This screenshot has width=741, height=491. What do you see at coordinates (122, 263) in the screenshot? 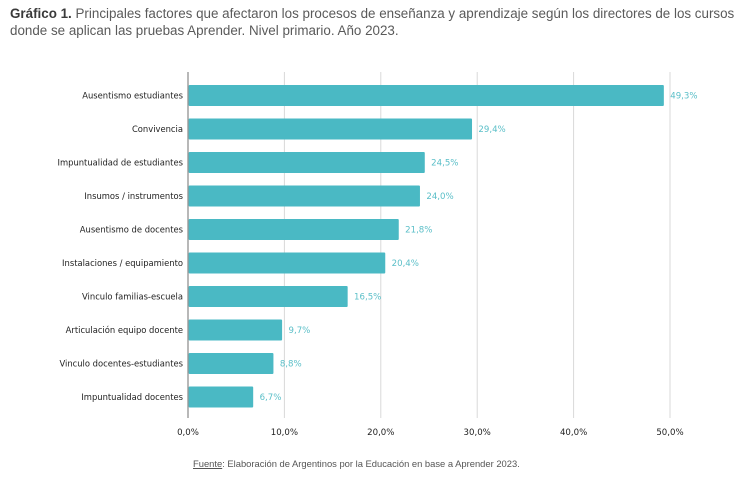
I see `category-label: Instalaciones / equipamiento` at bounding box center [122, 263].